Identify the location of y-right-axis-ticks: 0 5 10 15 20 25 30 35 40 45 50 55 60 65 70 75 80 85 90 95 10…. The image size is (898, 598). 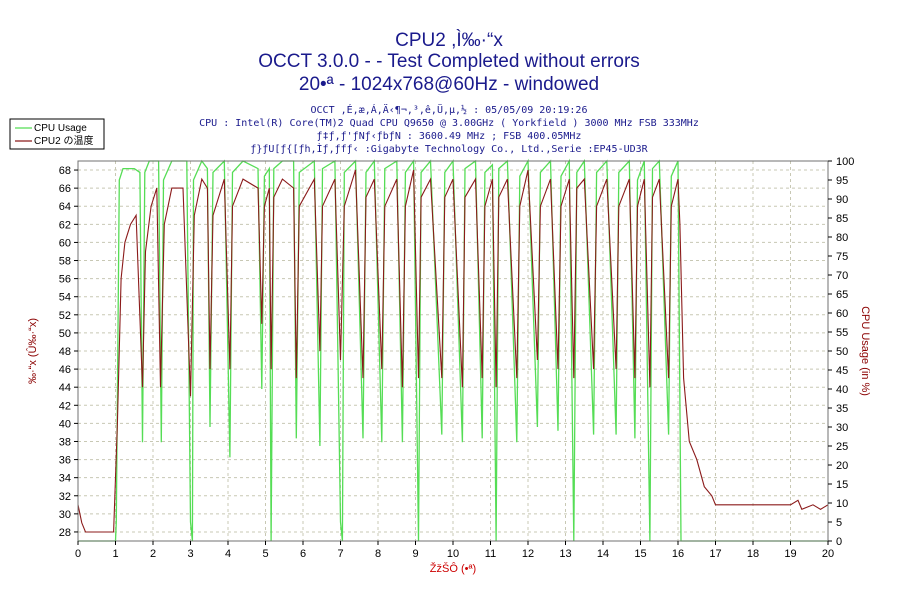
(841, 352).